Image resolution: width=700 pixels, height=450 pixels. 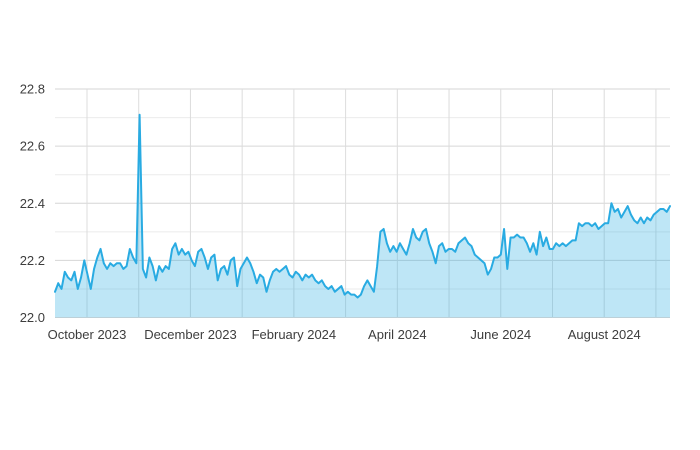 What do you see at coordinates (397, 334) in the screenshot?
I see `x-tick-label: April 2024` at bounding box center [397, 334].